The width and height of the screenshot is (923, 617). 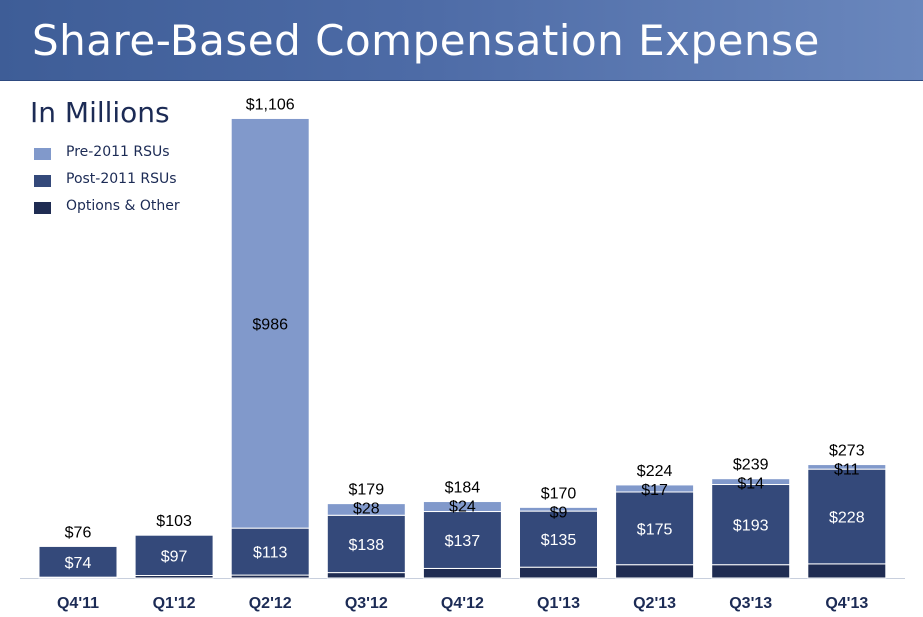 I want to click on data-label: $193, so click(x=751, y=526).